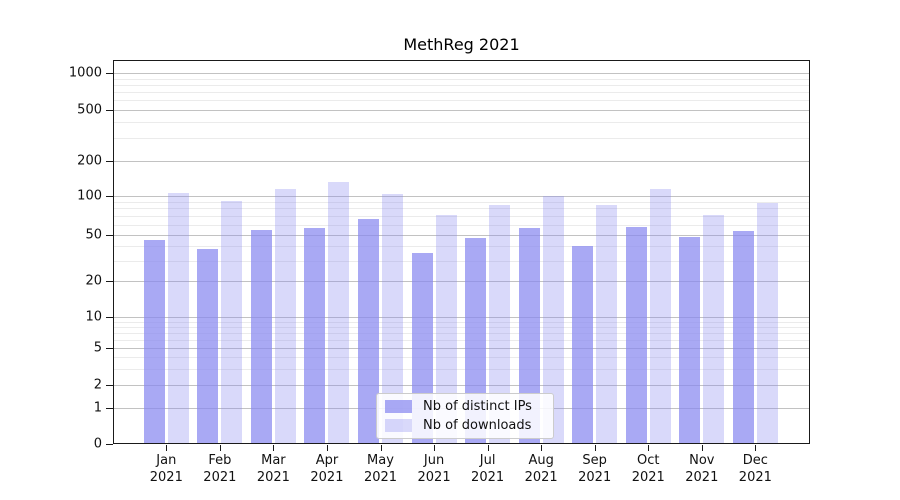 The width and height of the screenshot is (900, 500). I want to click on bar-nb-of-downloads-jan, so click(178, 318).